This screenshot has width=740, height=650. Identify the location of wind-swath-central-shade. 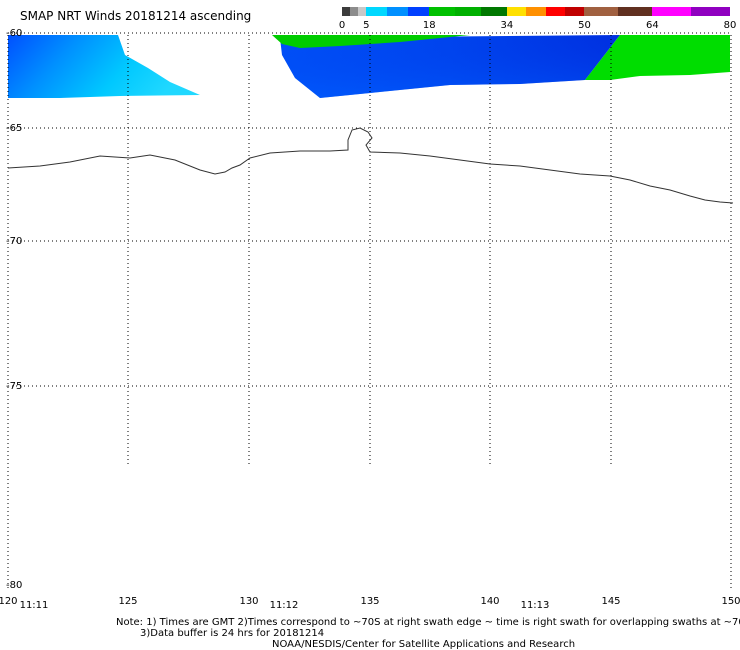
(450, 66).